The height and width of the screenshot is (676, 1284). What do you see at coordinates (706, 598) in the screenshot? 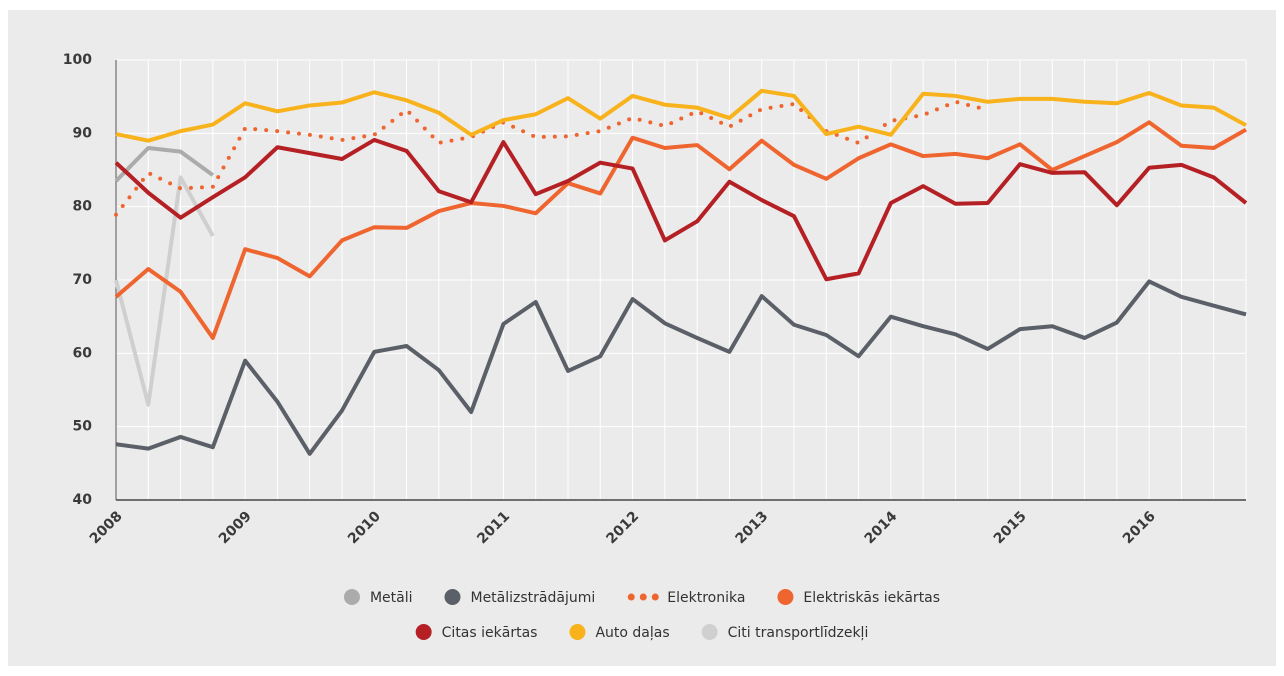
I see `legend-label: Elektronika` at bounding box center [706, 598].